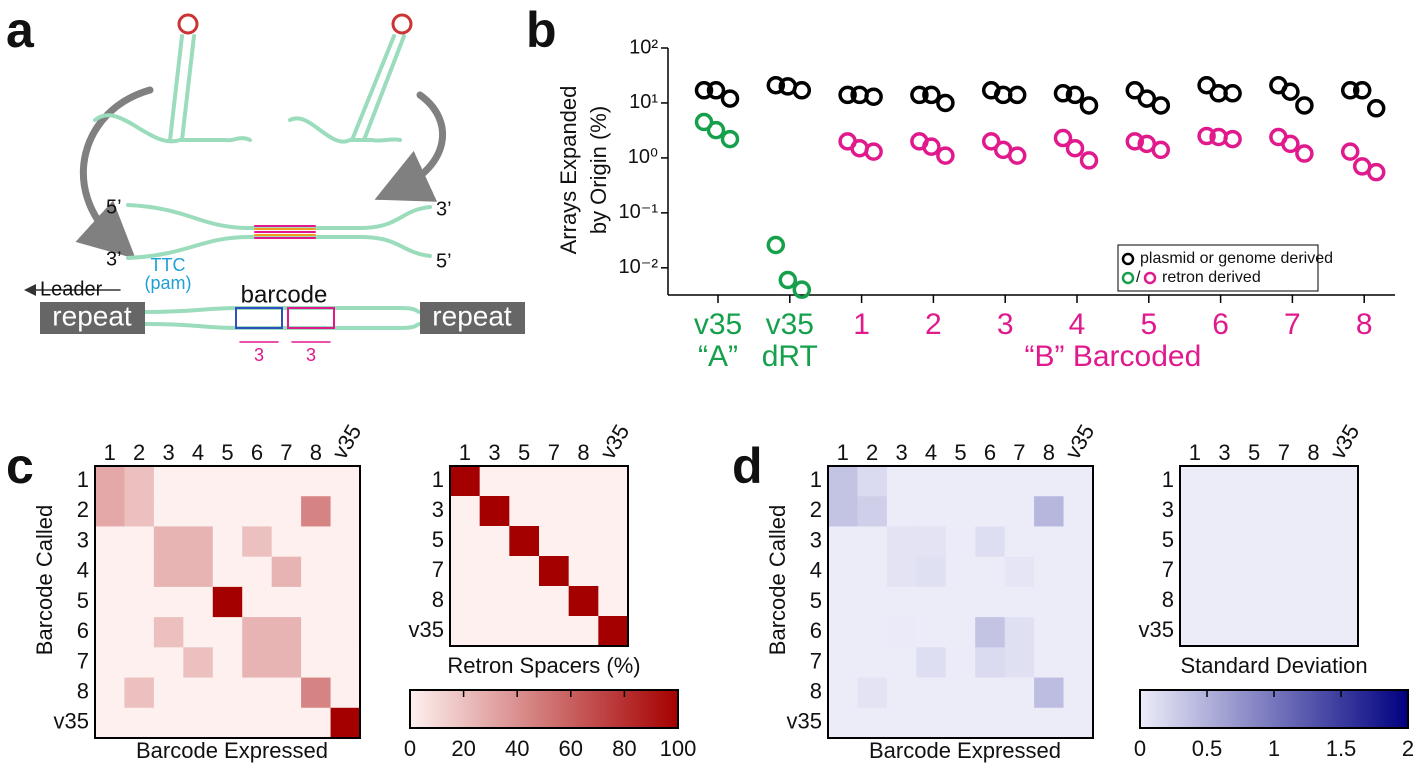 This screenshot has height=773, width=1419. I want to click on x-tick-label: v35, so click(790, 324).